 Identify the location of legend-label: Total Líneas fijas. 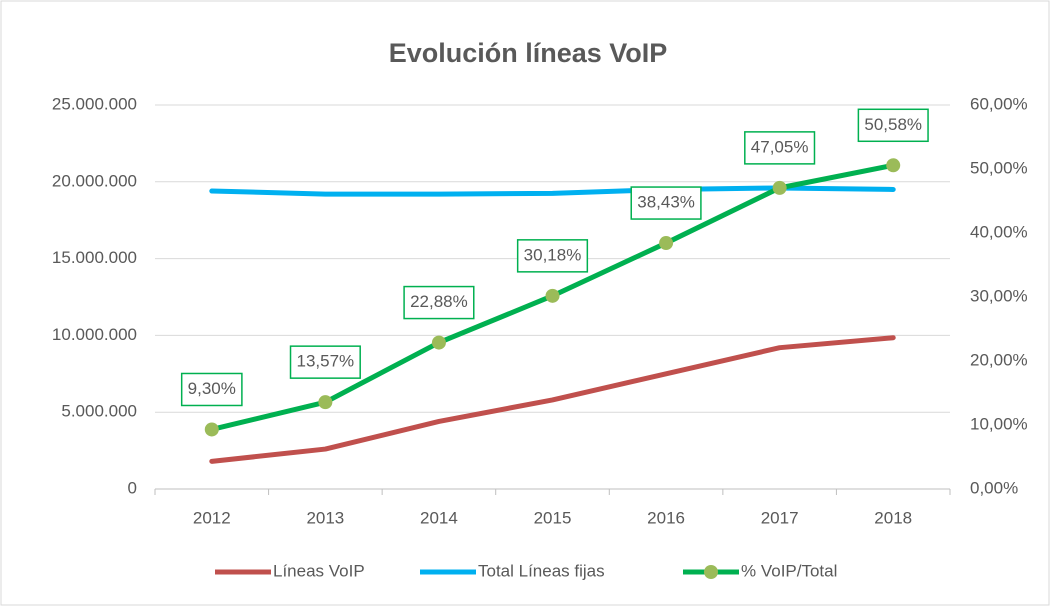
(541, 570).